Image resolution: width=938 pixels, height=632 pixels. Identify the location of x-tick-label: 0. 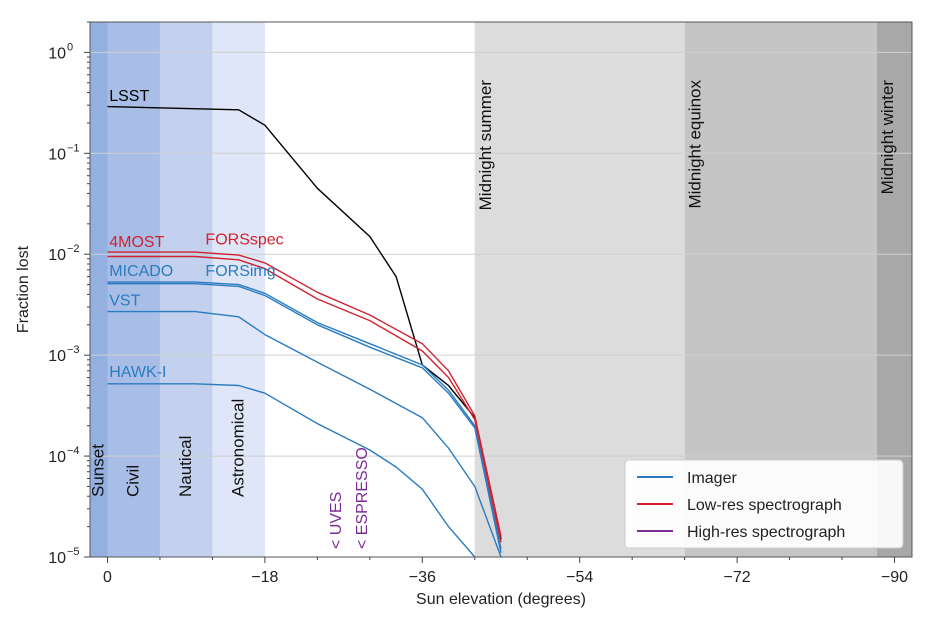
(107, 577).